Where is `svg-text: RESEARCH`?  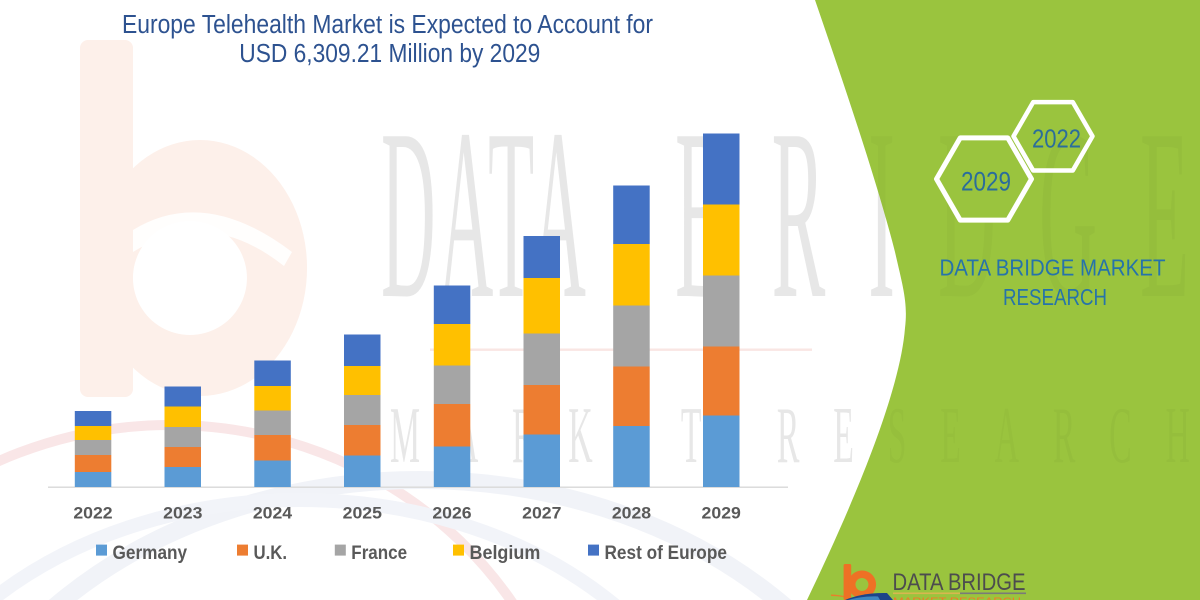
svg-text: RESEARCH is located at coordinates (1055, 297).